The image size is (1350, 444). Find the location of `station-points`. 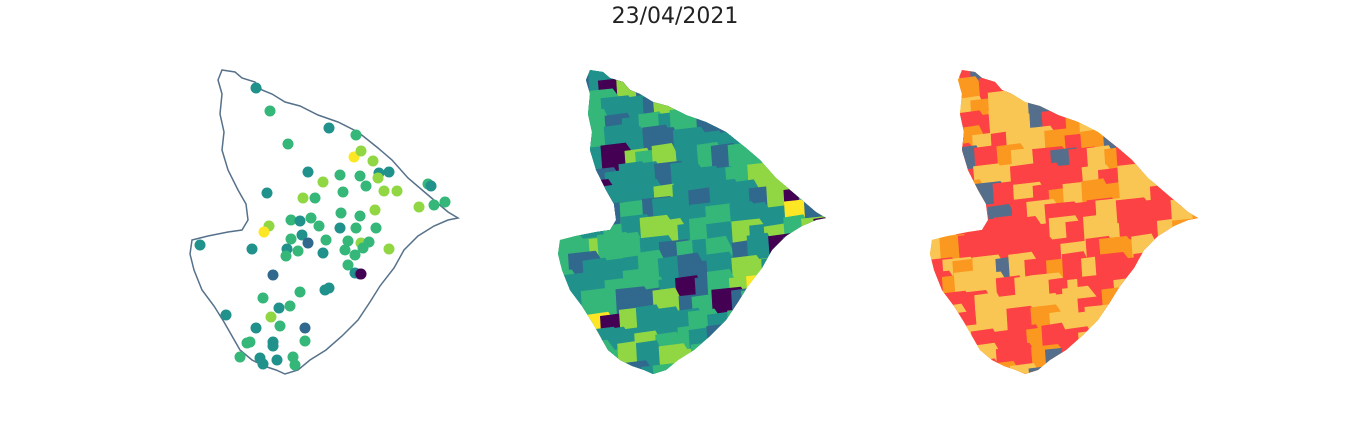

station-points is located at coordinates (322, 226).